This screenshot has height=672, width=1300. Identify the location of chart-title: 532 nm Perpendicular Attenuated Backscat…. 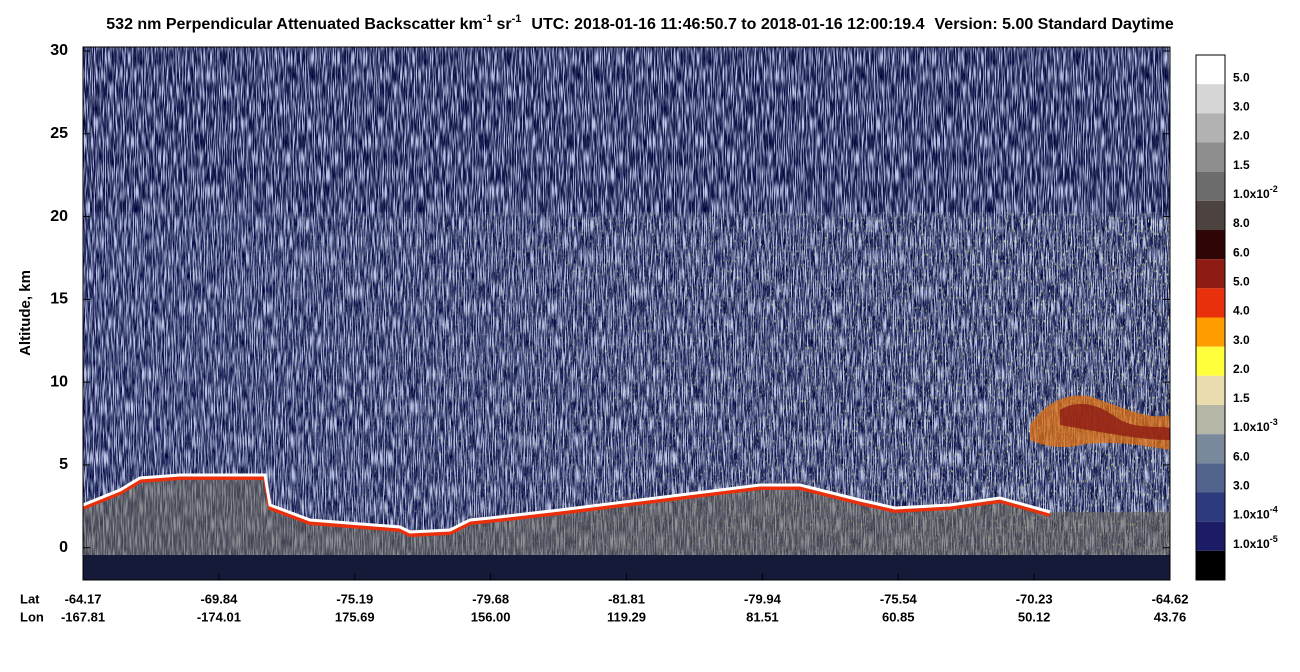
(640, 23).